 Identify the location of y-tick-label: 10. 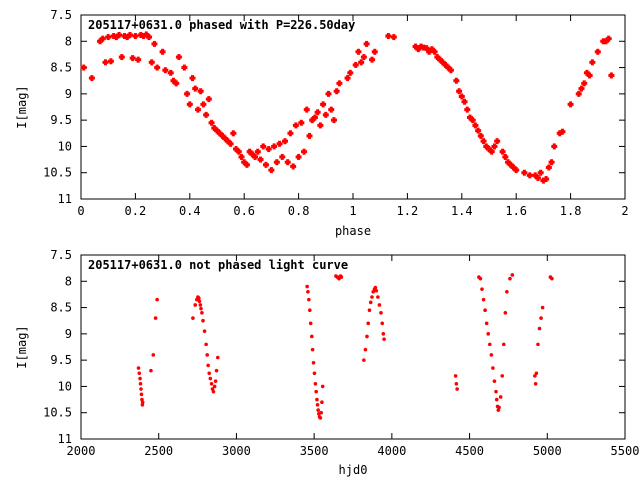
(65, 146).